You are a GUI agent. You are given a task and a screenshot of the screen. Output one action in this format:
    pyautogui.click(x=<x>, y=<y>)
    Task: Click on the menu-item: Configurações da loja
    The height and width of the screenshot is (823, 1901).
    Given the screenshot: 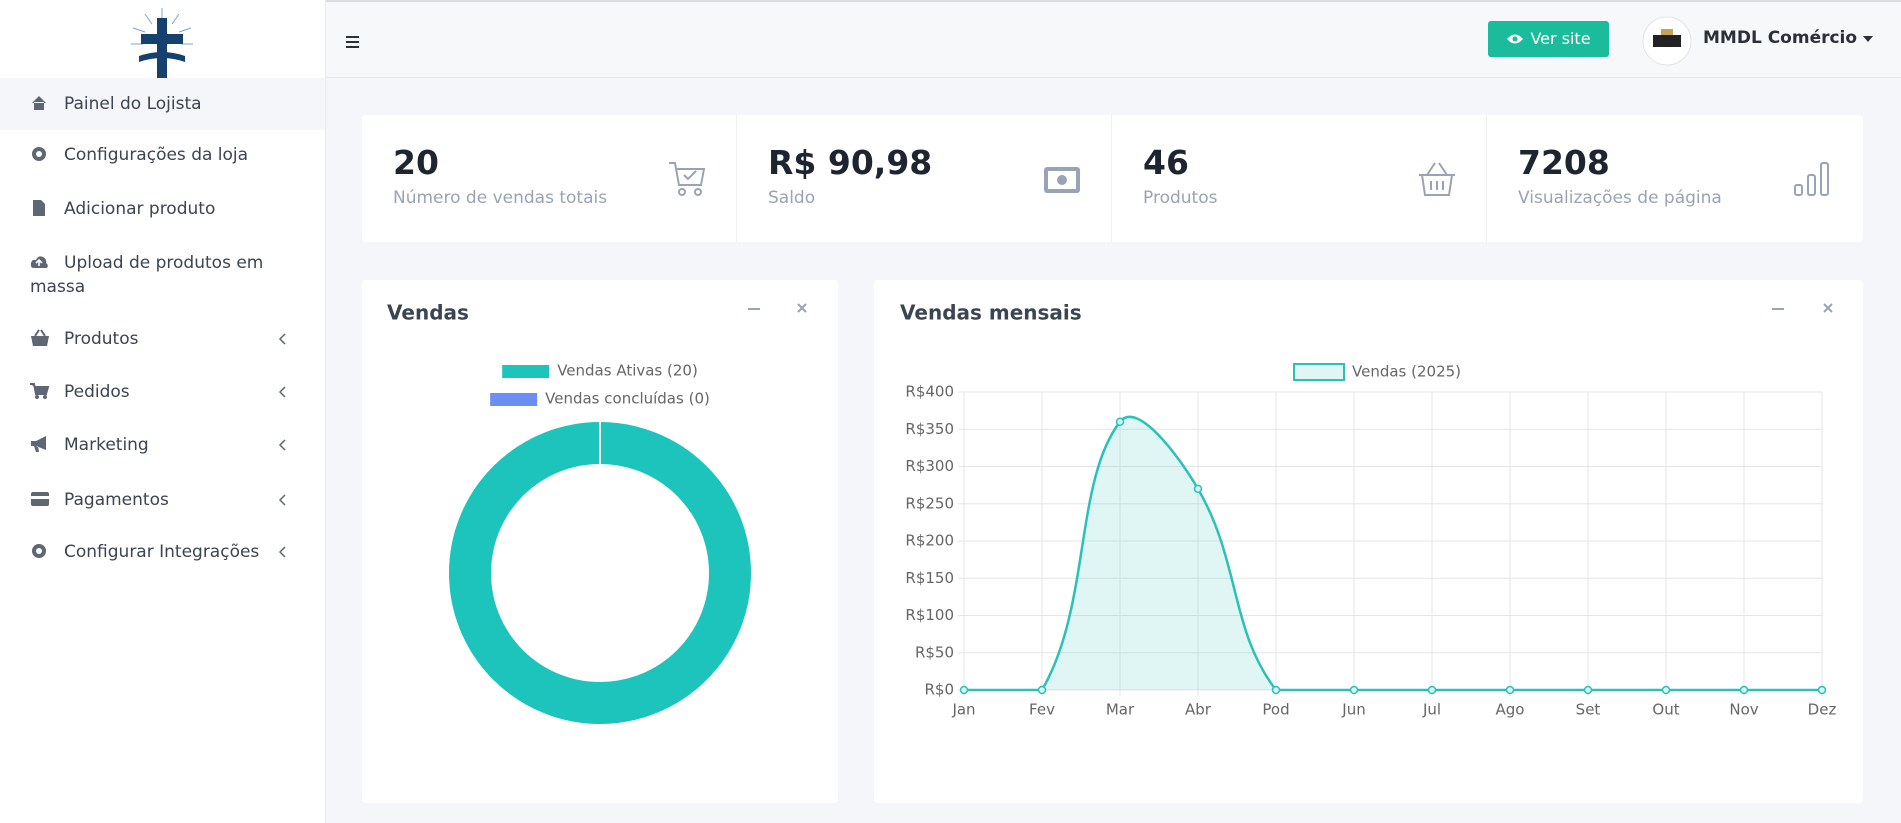 What is the action you would take?
    pyautogui.click(x=162, y=155)
    